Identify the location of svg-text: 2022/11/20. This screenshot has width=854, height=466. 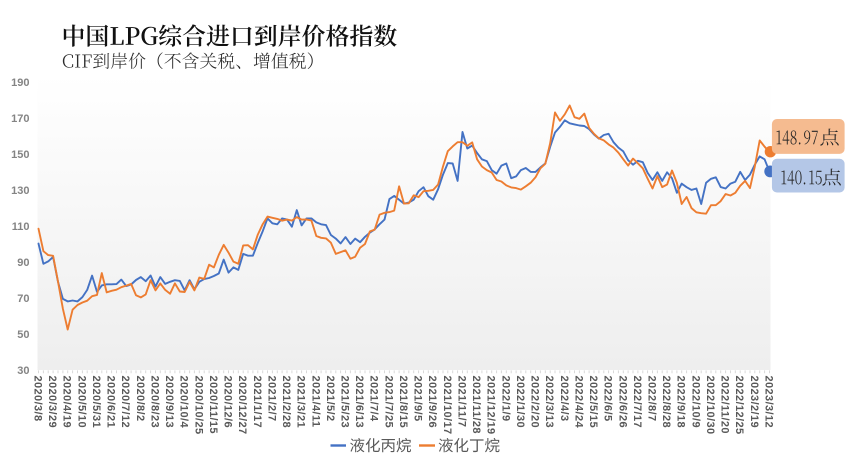
(725, 405).